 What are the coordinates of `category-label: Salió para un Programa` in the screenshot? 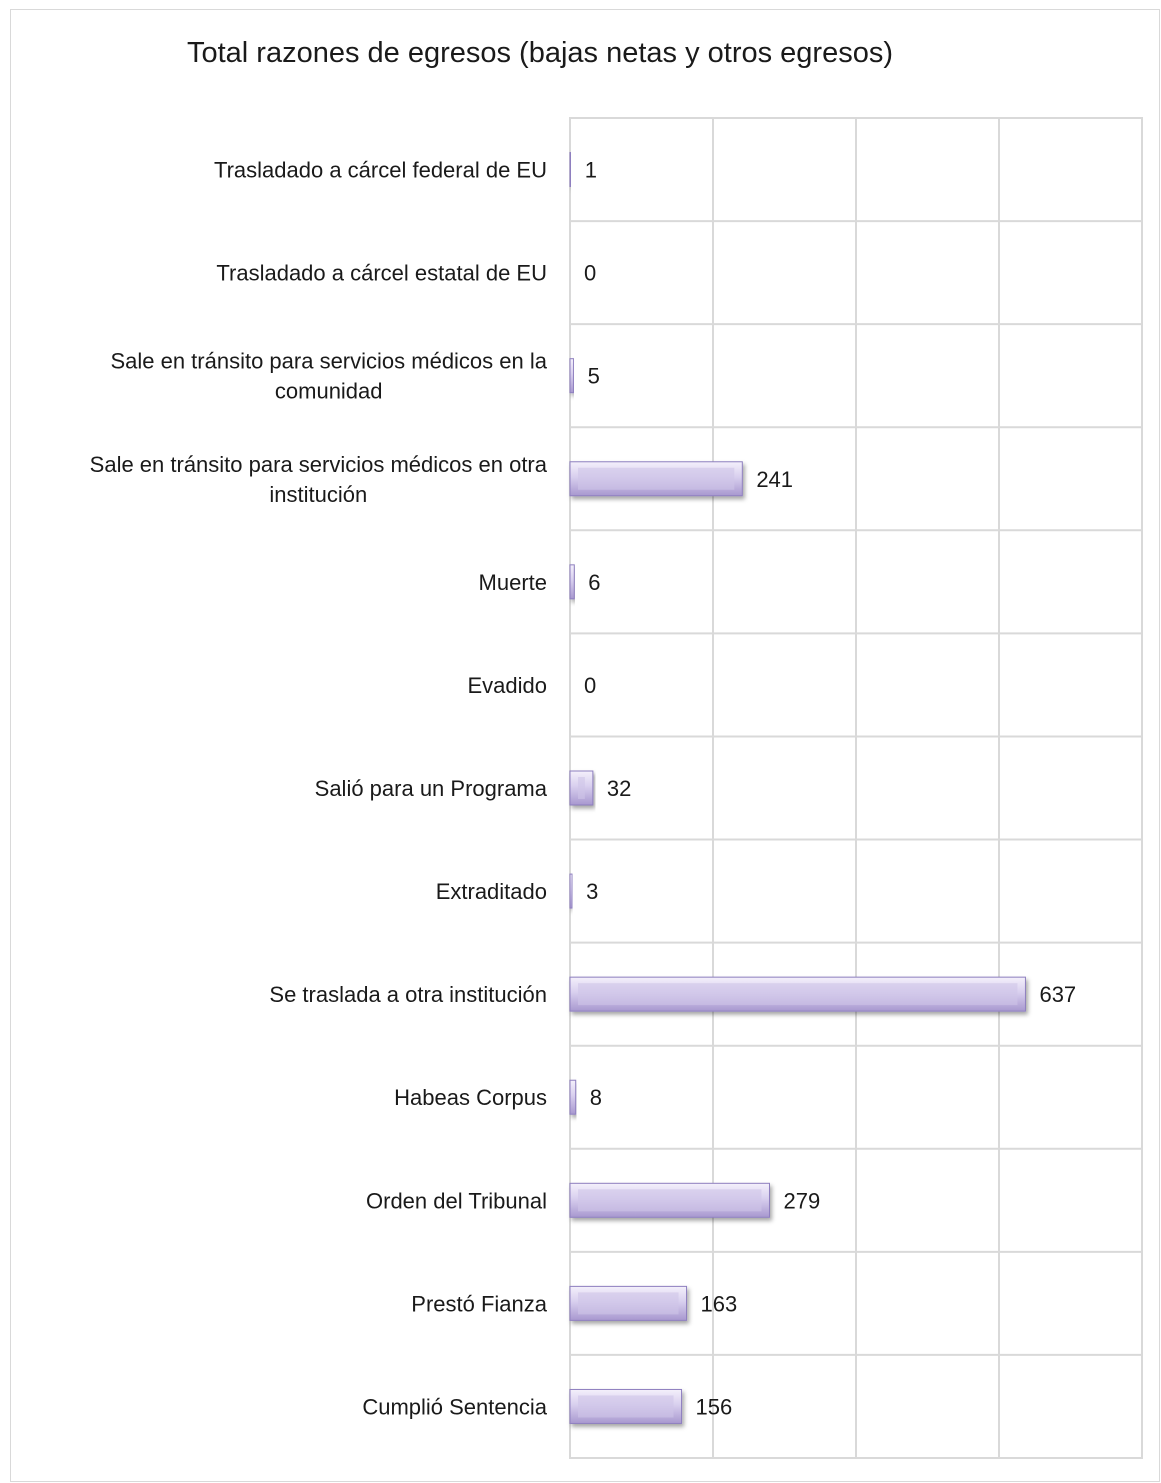 It's located at (431, 788).